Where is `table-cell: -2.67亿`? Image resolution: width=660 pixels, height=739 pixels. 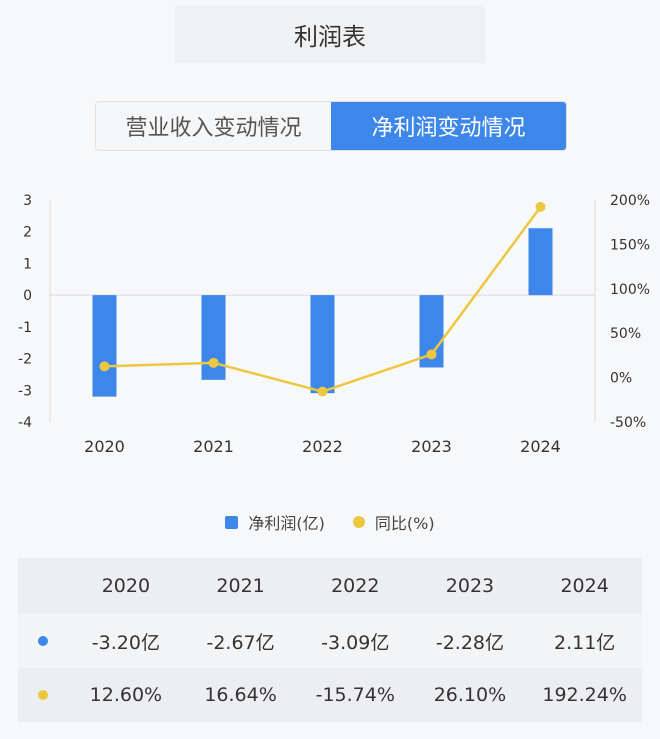 table-cell: -2.67亿 is located at coordinates (240, 642).